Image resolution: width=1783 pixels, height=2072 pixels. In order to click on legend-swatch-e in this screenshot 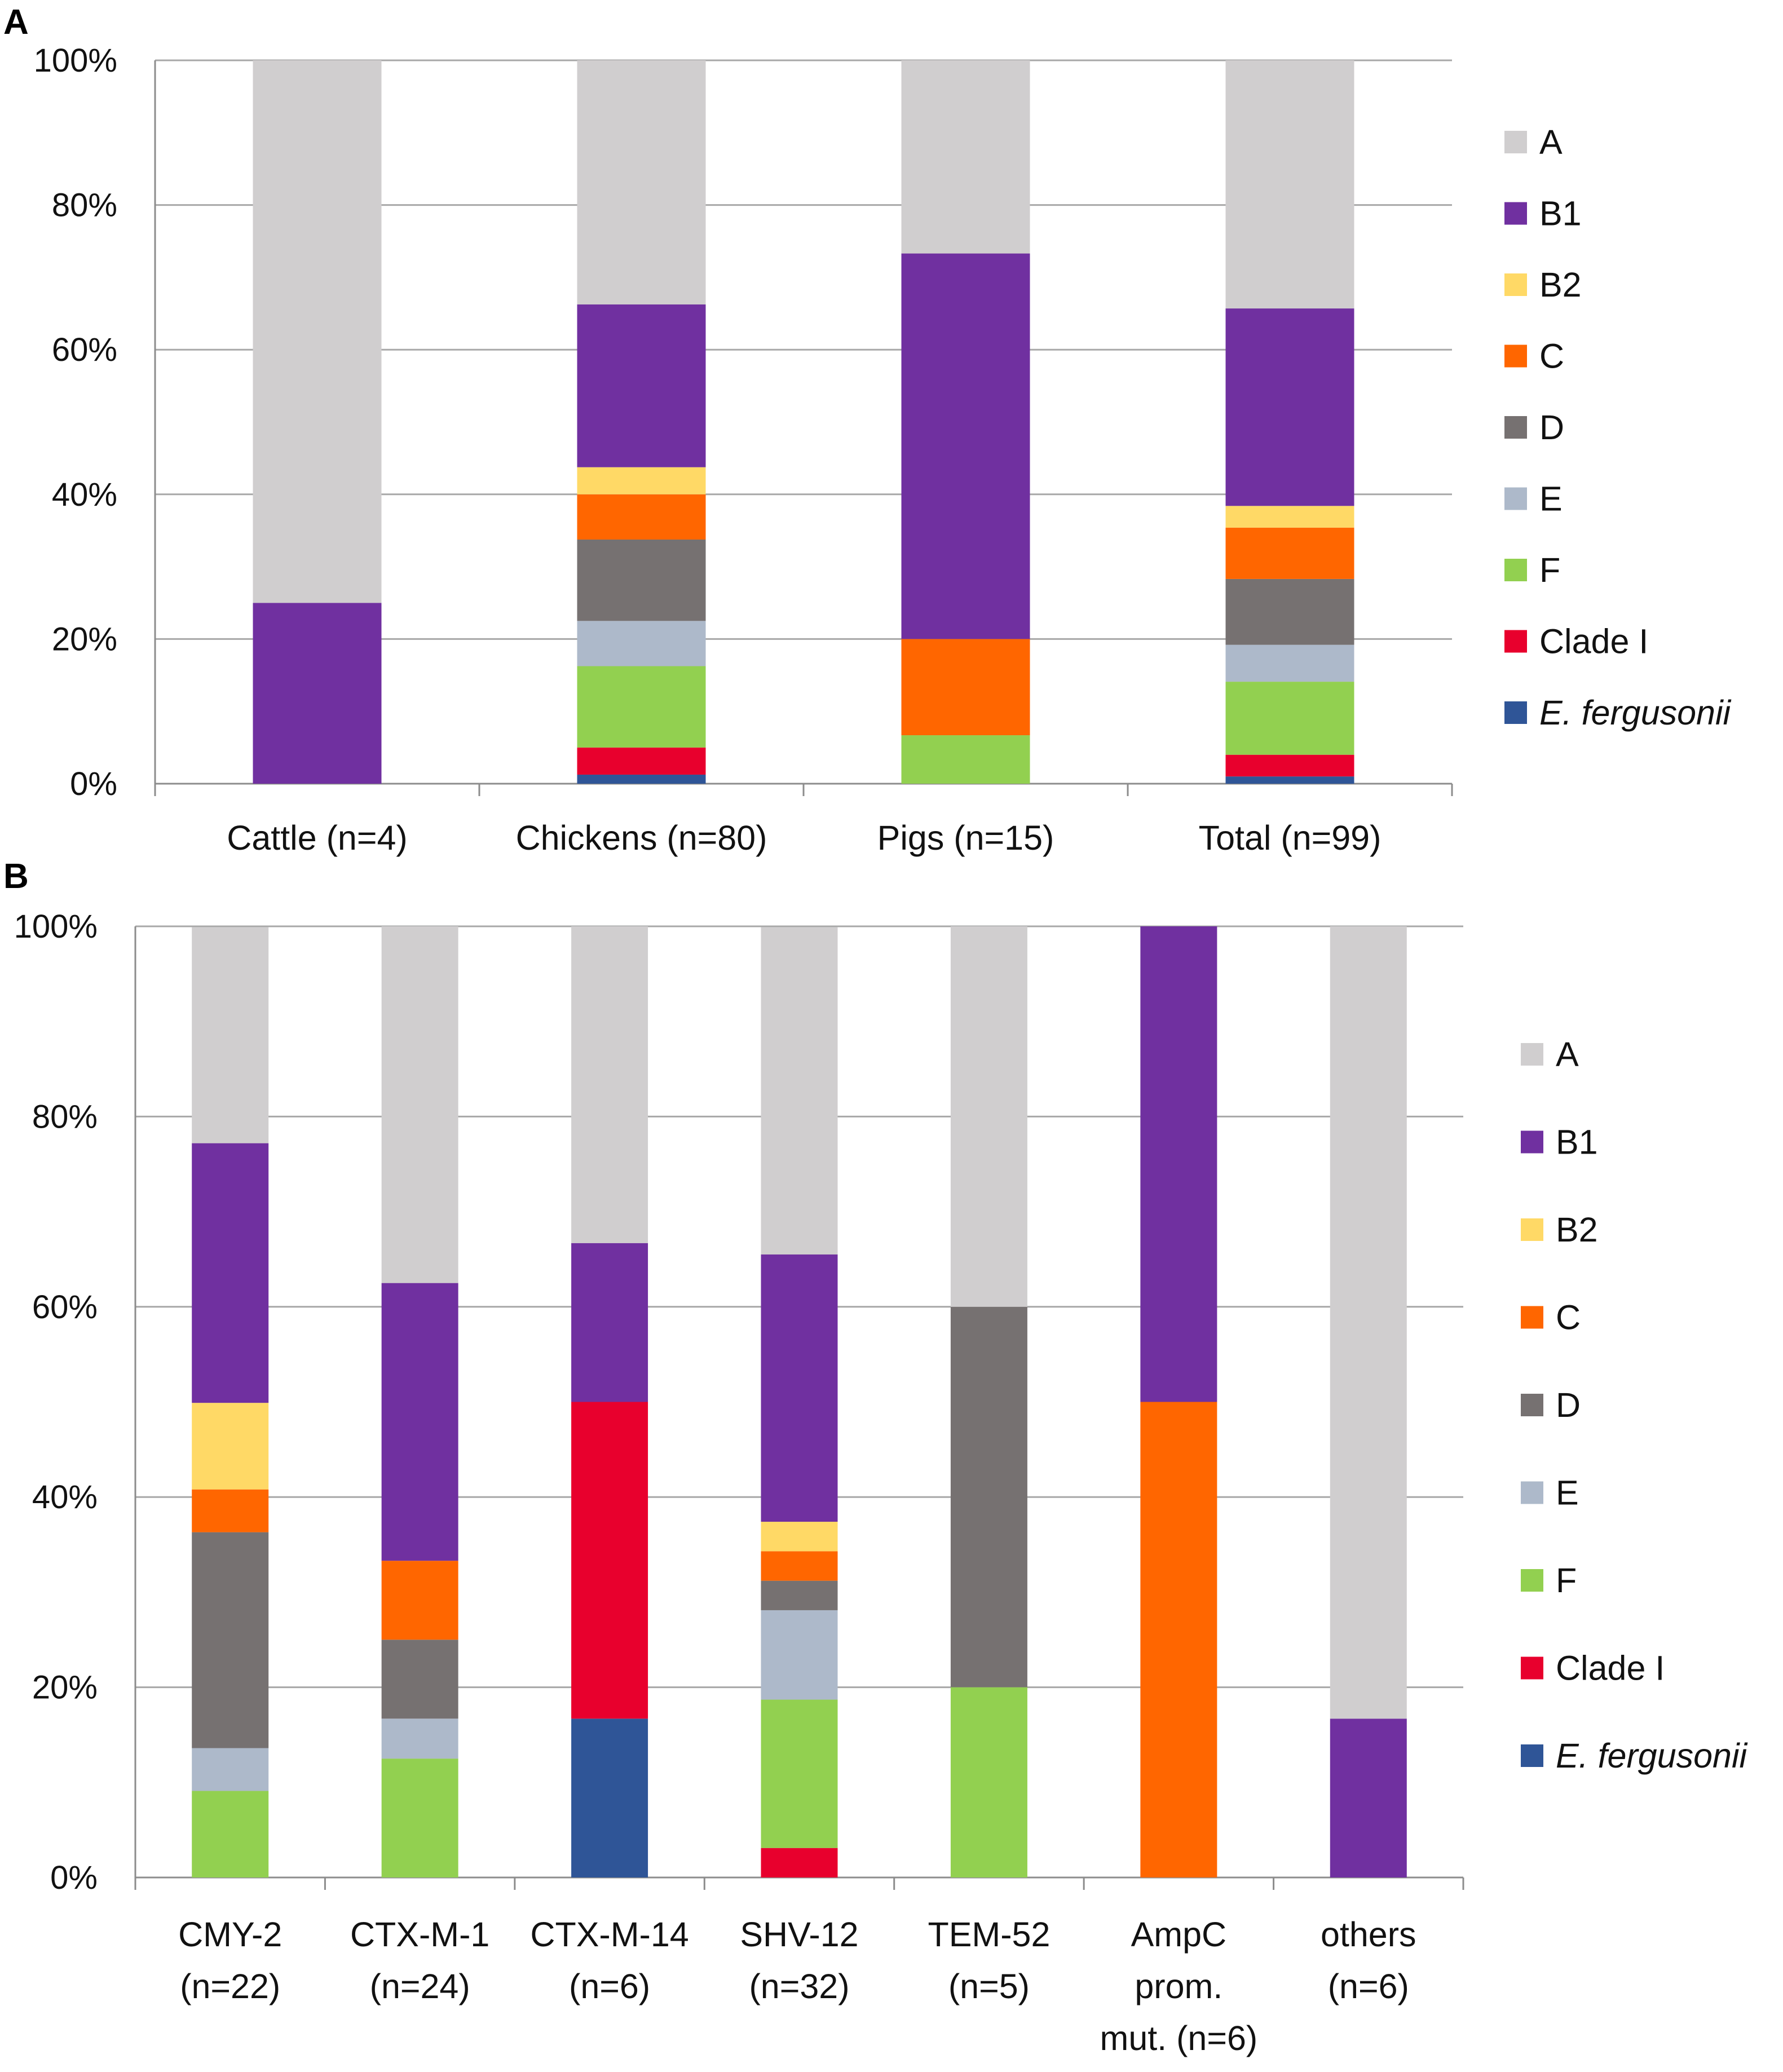, I will do `click(1515, 498)`.